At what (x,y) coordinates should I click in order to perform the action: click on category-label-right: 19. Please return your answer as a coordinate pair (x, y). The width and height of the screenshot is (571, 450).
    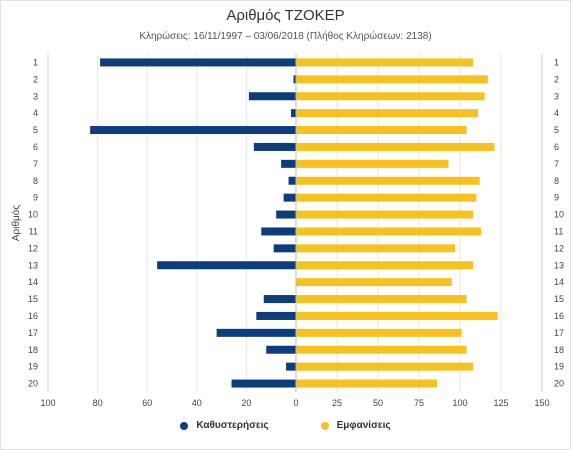
    Looking at the image, I should click on (559, 367).